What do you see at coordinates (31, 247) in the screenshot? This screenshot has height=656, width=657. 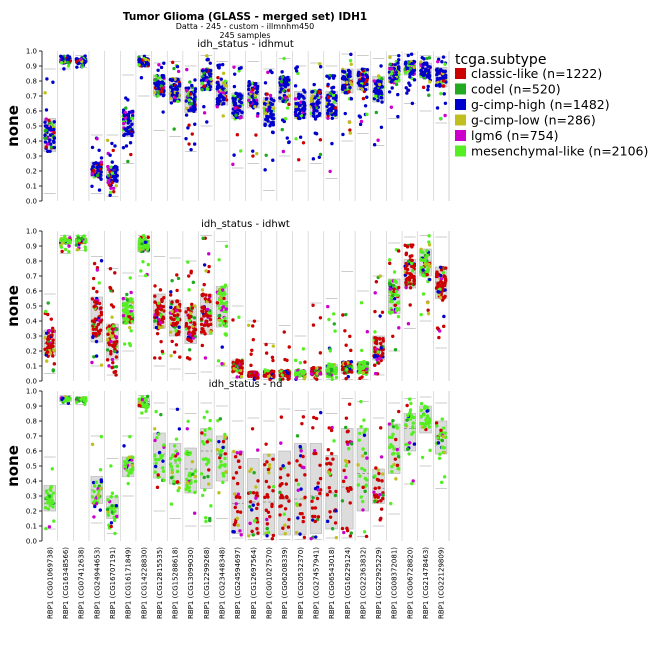 I see `y-tick-label: 0.9` at bounding box center [31, 247].